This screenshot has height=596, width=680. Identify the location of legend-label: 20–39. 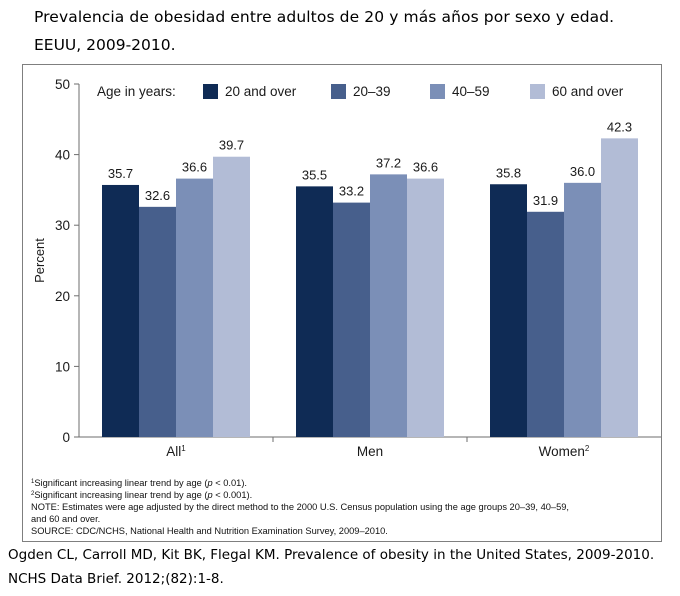
(372, 91).